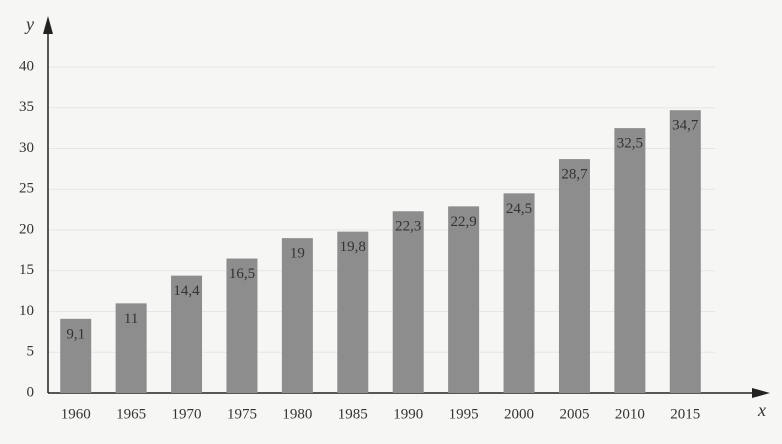  What do you see at coordinates (685, 414) in the screenshot?
I see `x-tick-label: 2015` at bounding box center [685, 414].